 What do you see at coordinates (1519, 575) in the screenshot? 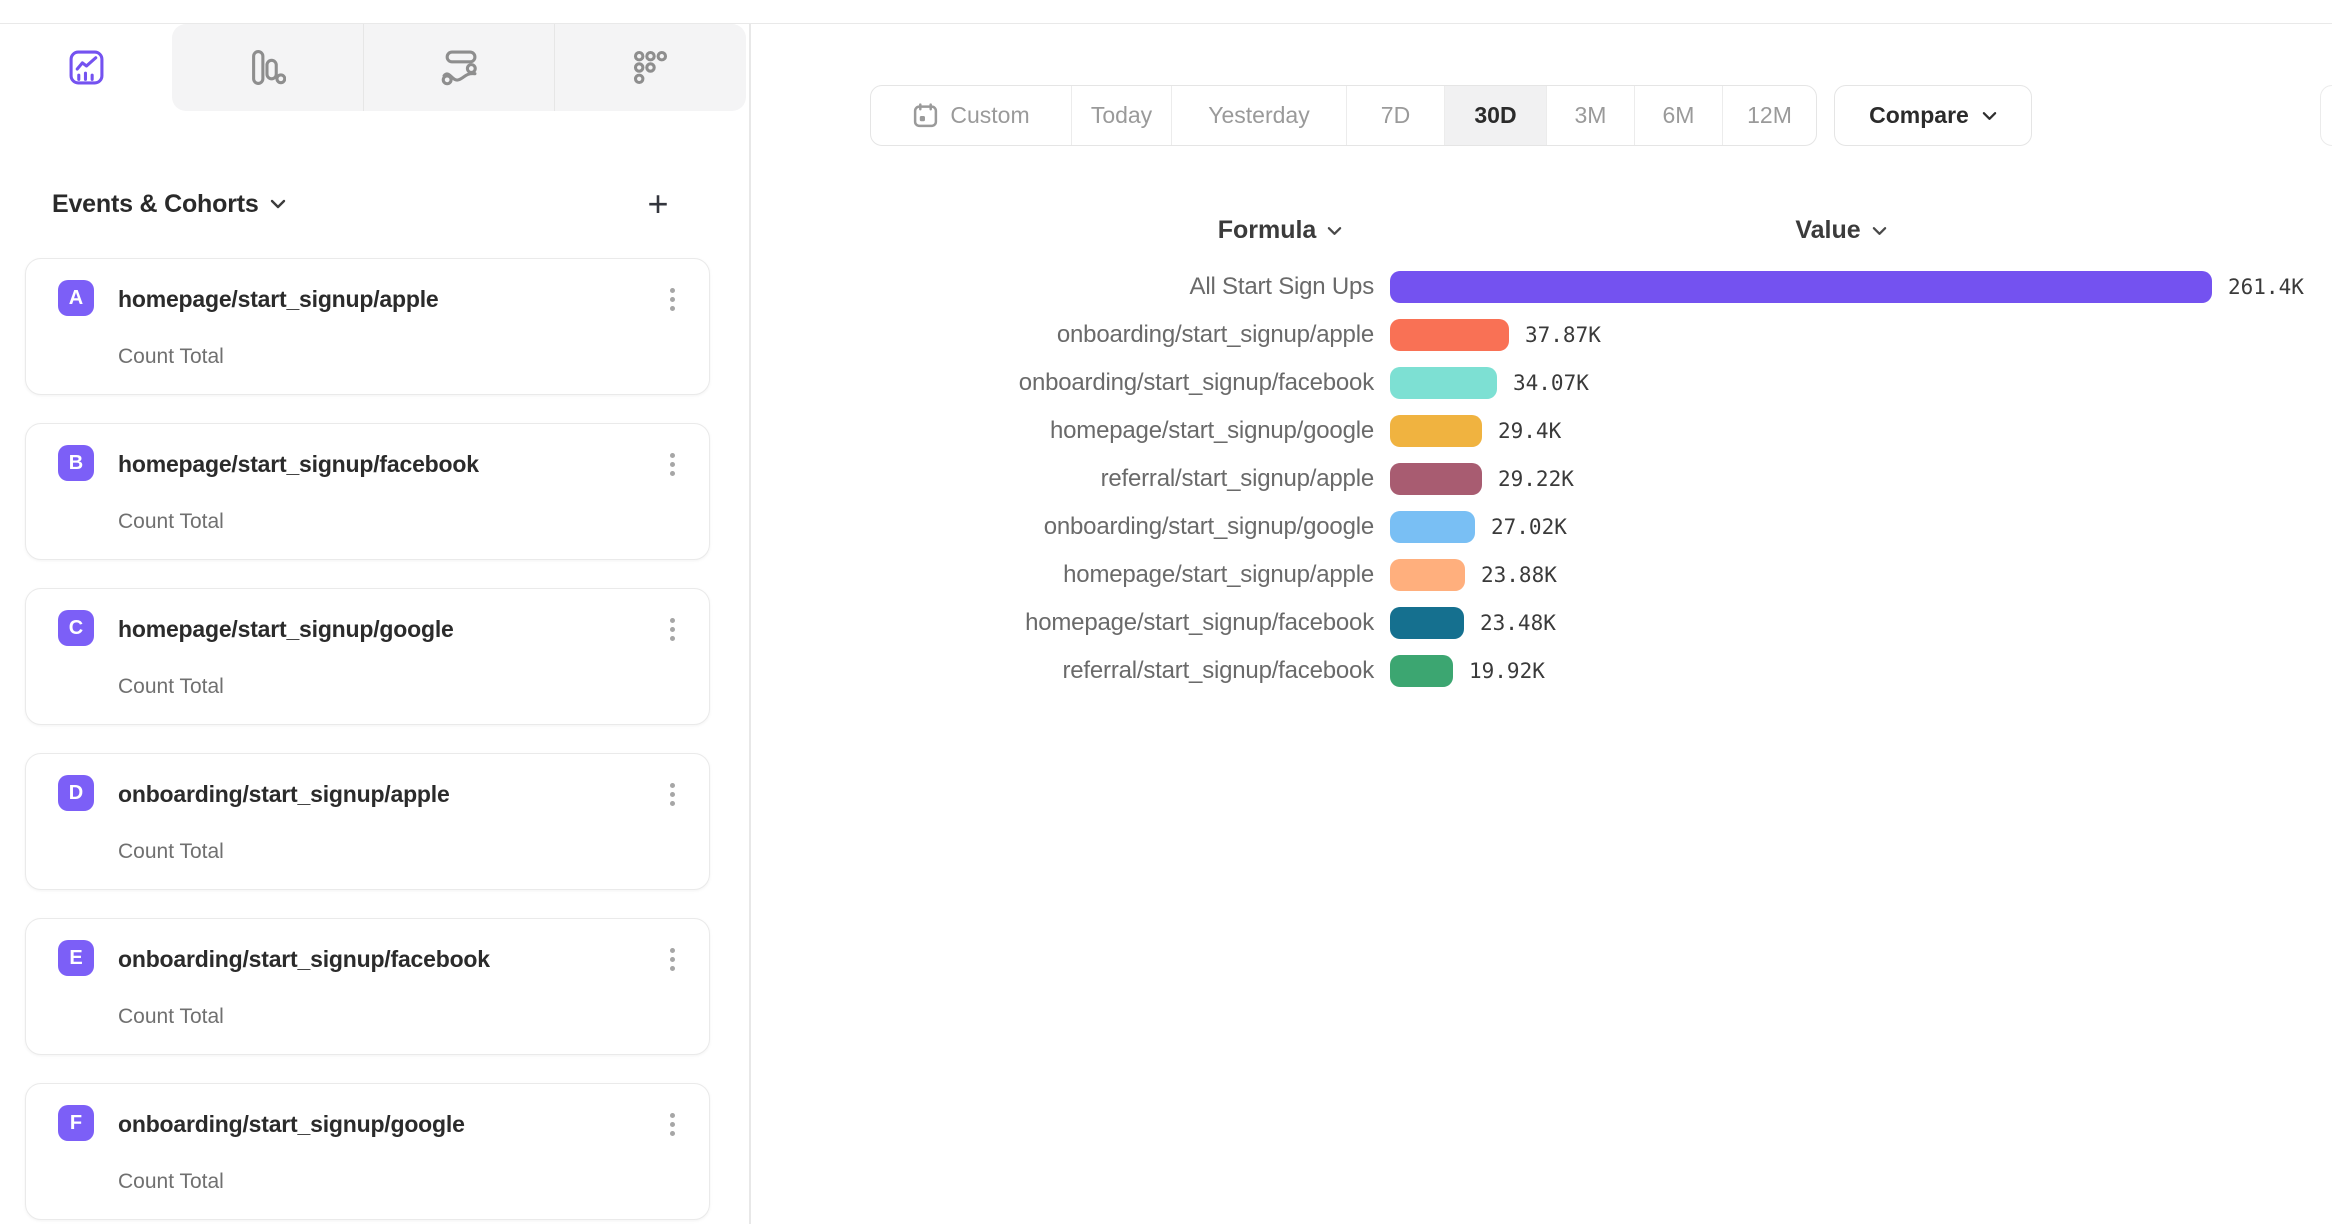
I see `row-value-label: 23.88K` at bounding box center [1519, 575].